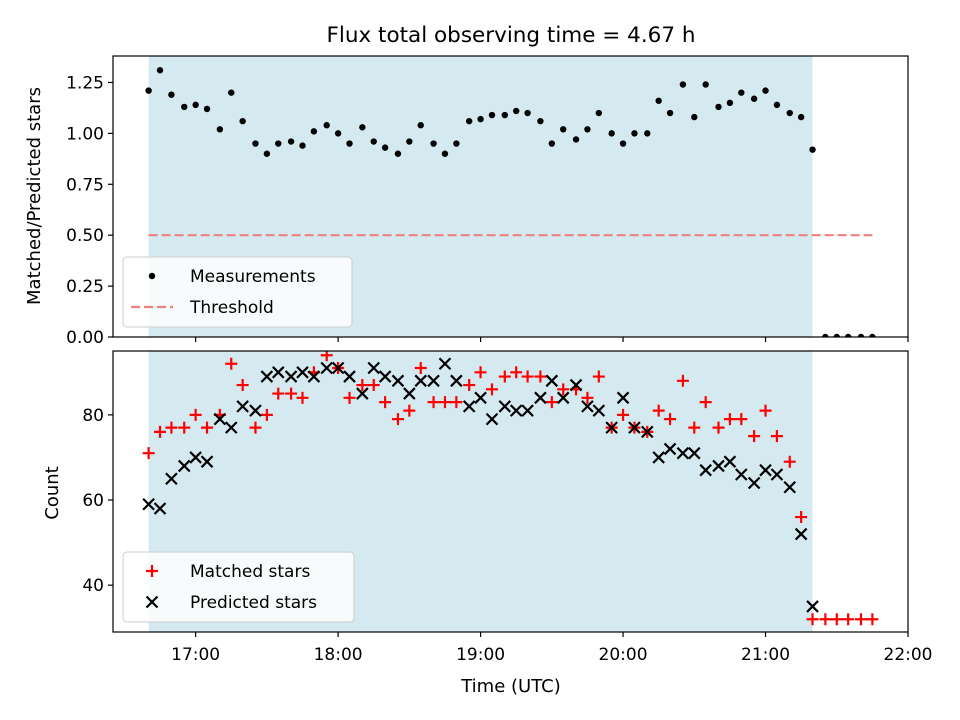  Describe the element at coordinates (480, 655) in the screenshot. I see `x-tick-label: 19:00` at that location.